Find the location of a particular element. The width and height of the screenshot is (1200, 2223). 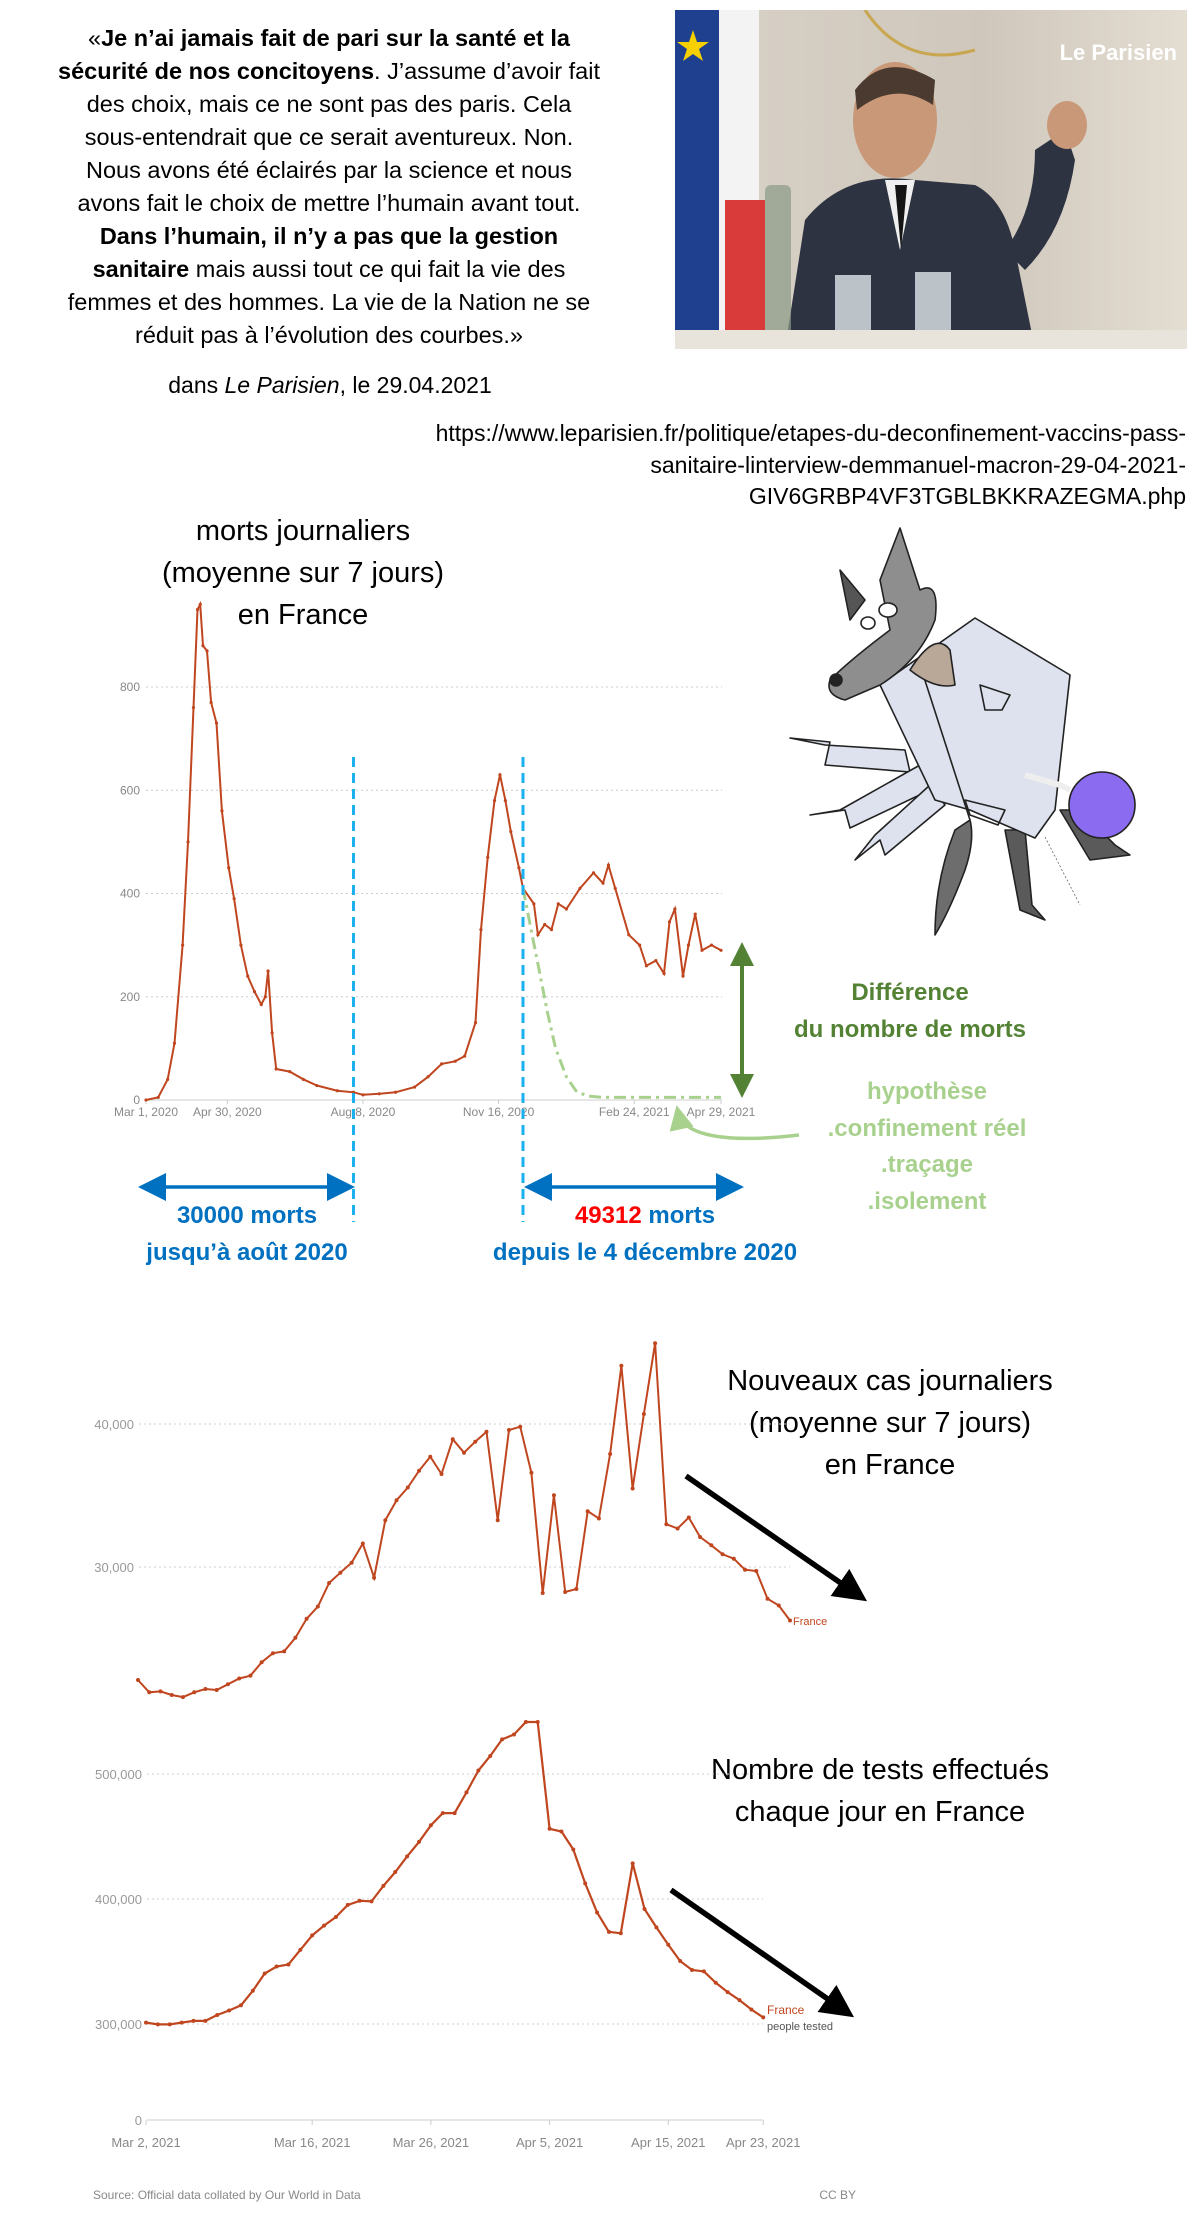

y-tick-label: 40,000 is located at coordinates (114, 1424).